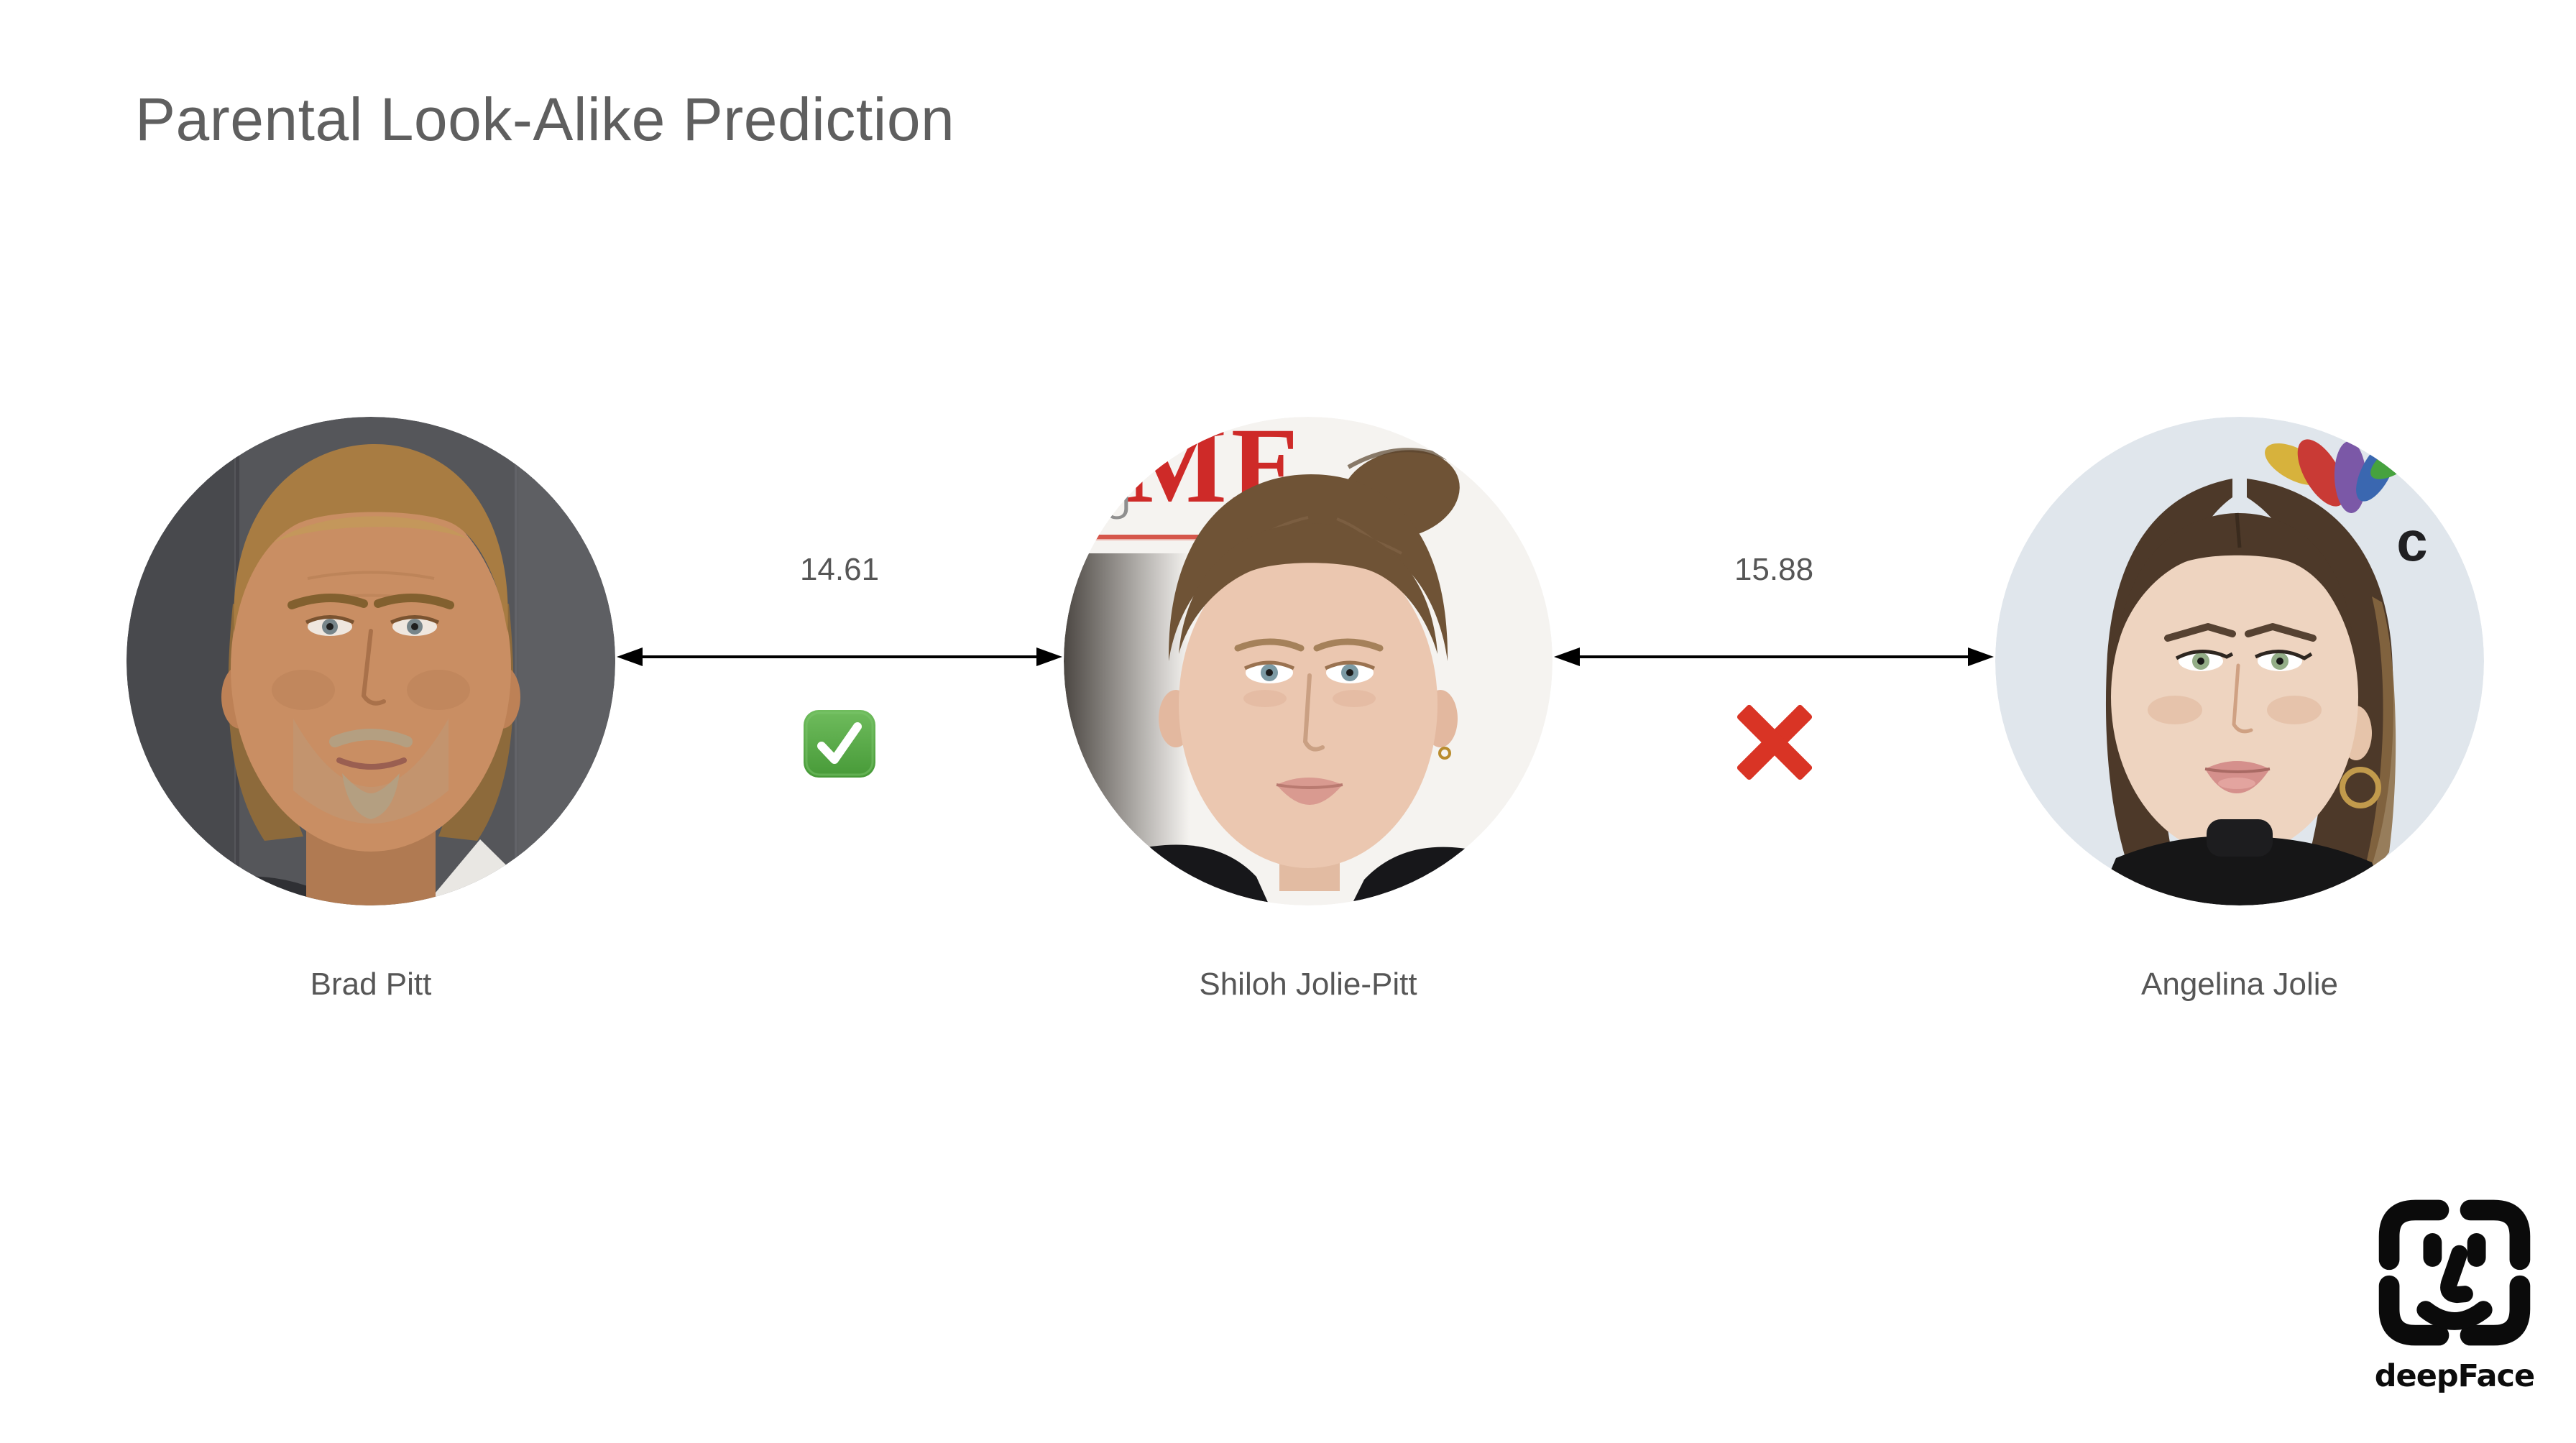  I want to click on angelina-portrait-illustration: c, so click(2239, 661).